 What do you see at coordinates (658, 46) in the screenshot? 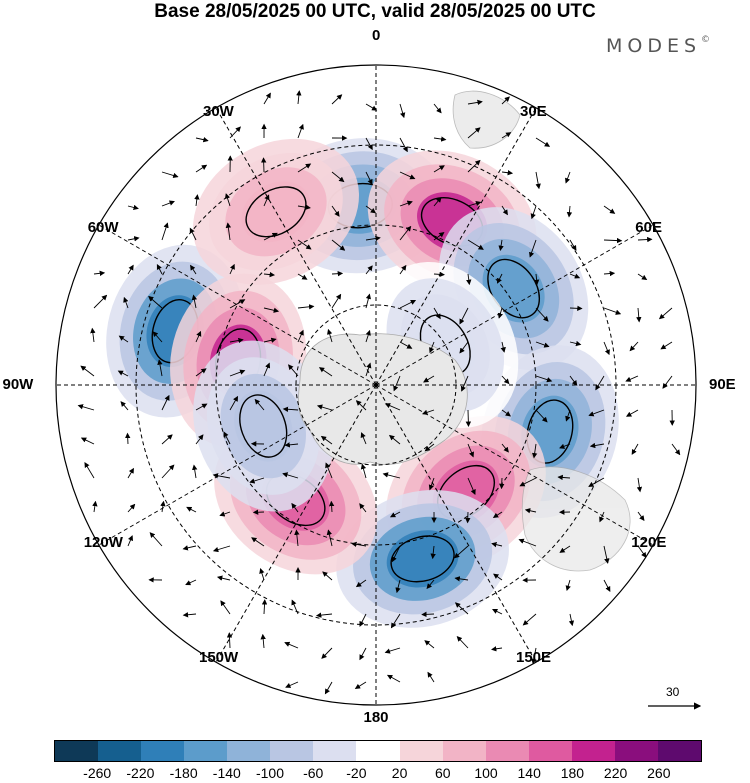
I see `modes-logo: MODES©` at bounding box center [658, 46].